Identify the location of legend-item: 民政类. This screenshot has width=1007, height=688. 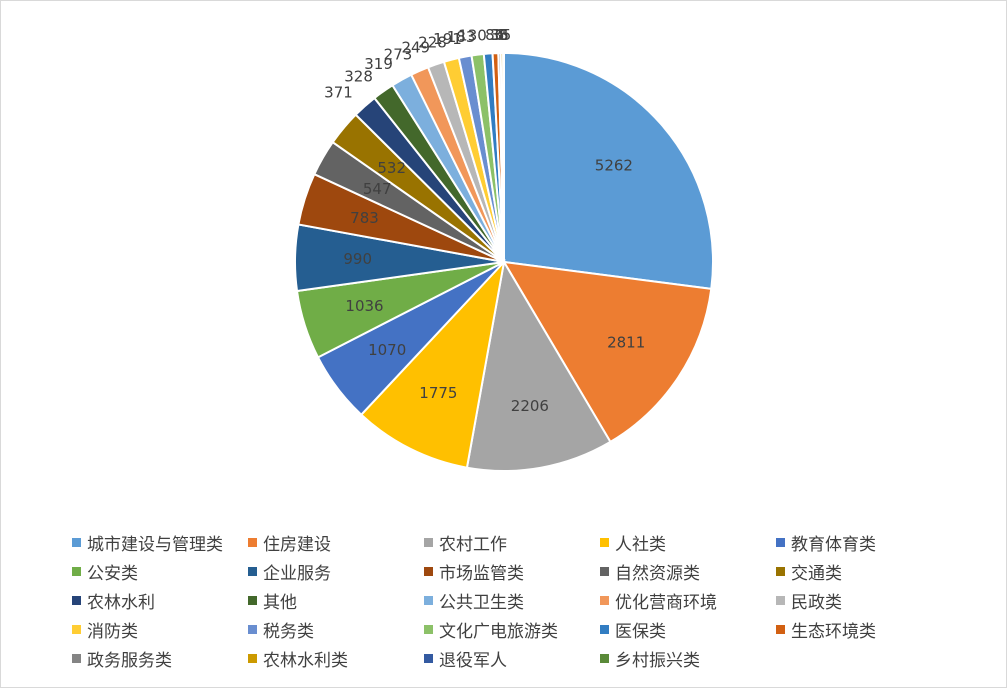
(809, 600).